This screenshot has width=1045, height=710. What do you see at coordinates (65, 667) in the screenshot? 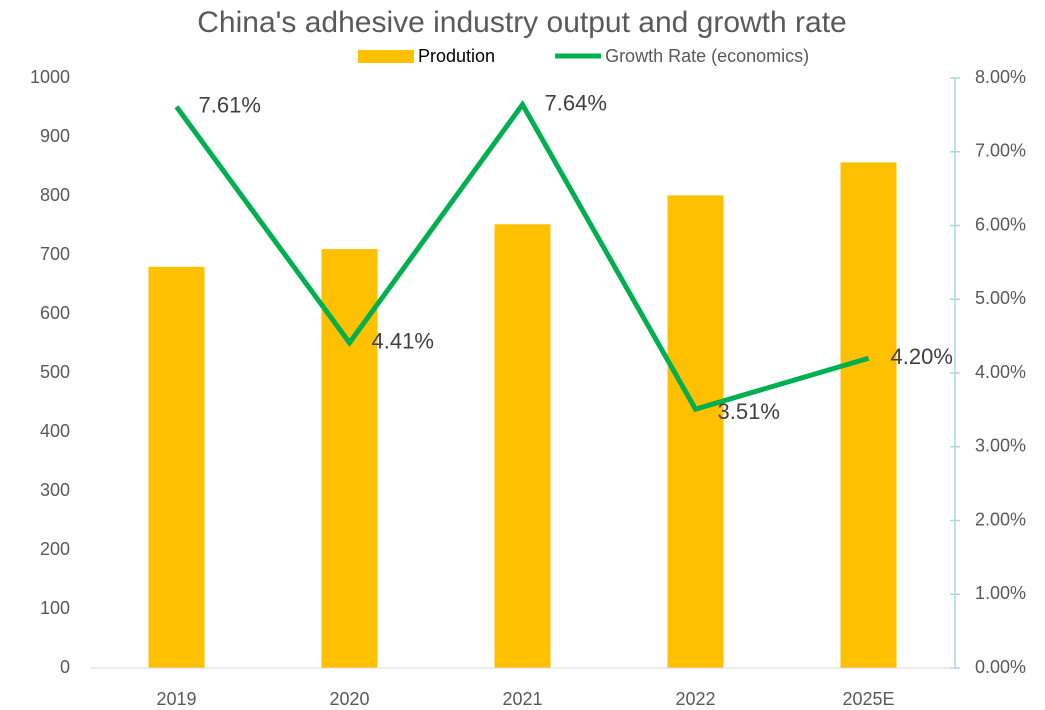
I see `y-tick-label: 0` at bounding box center [65, 667].